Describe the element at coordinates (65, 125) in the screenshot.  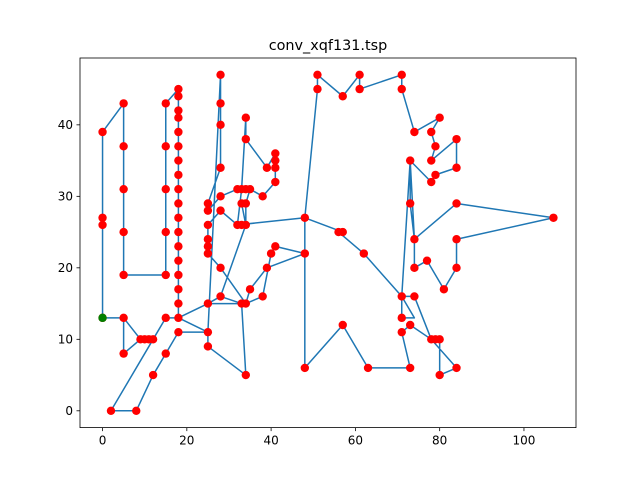
I see `y-tick-label-40: 40` at that location.